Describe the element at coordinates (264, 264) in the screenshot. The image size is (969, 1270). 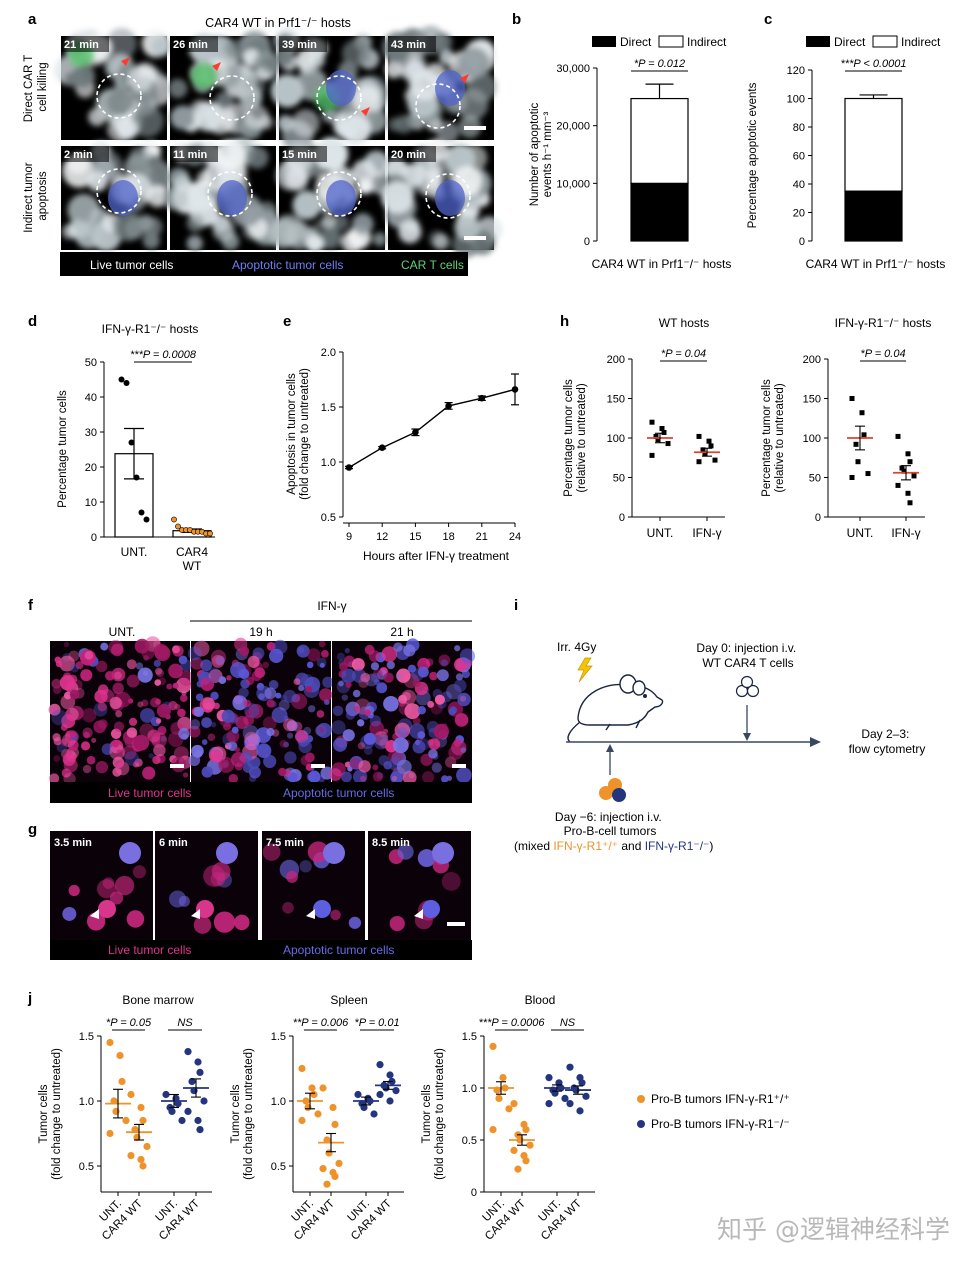
I see `panel-a-legend-bar` at that location.